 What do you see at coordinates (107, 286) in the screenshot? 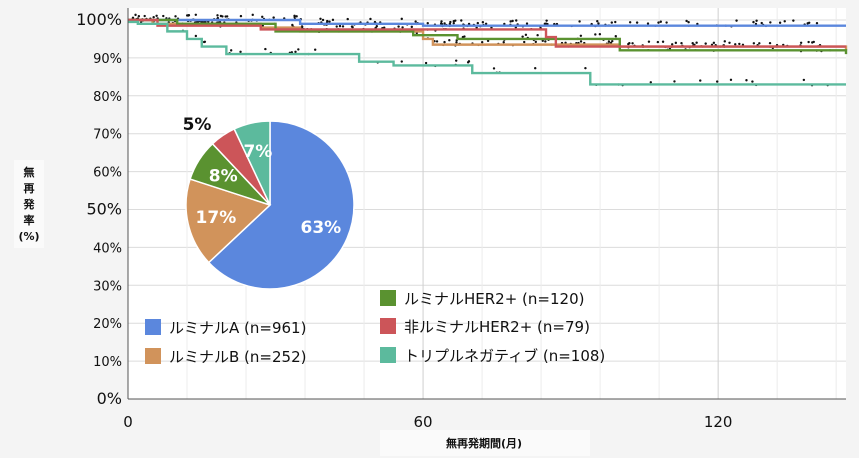
I see `y-tick-label: 30%` at bounding box center [107, 286].